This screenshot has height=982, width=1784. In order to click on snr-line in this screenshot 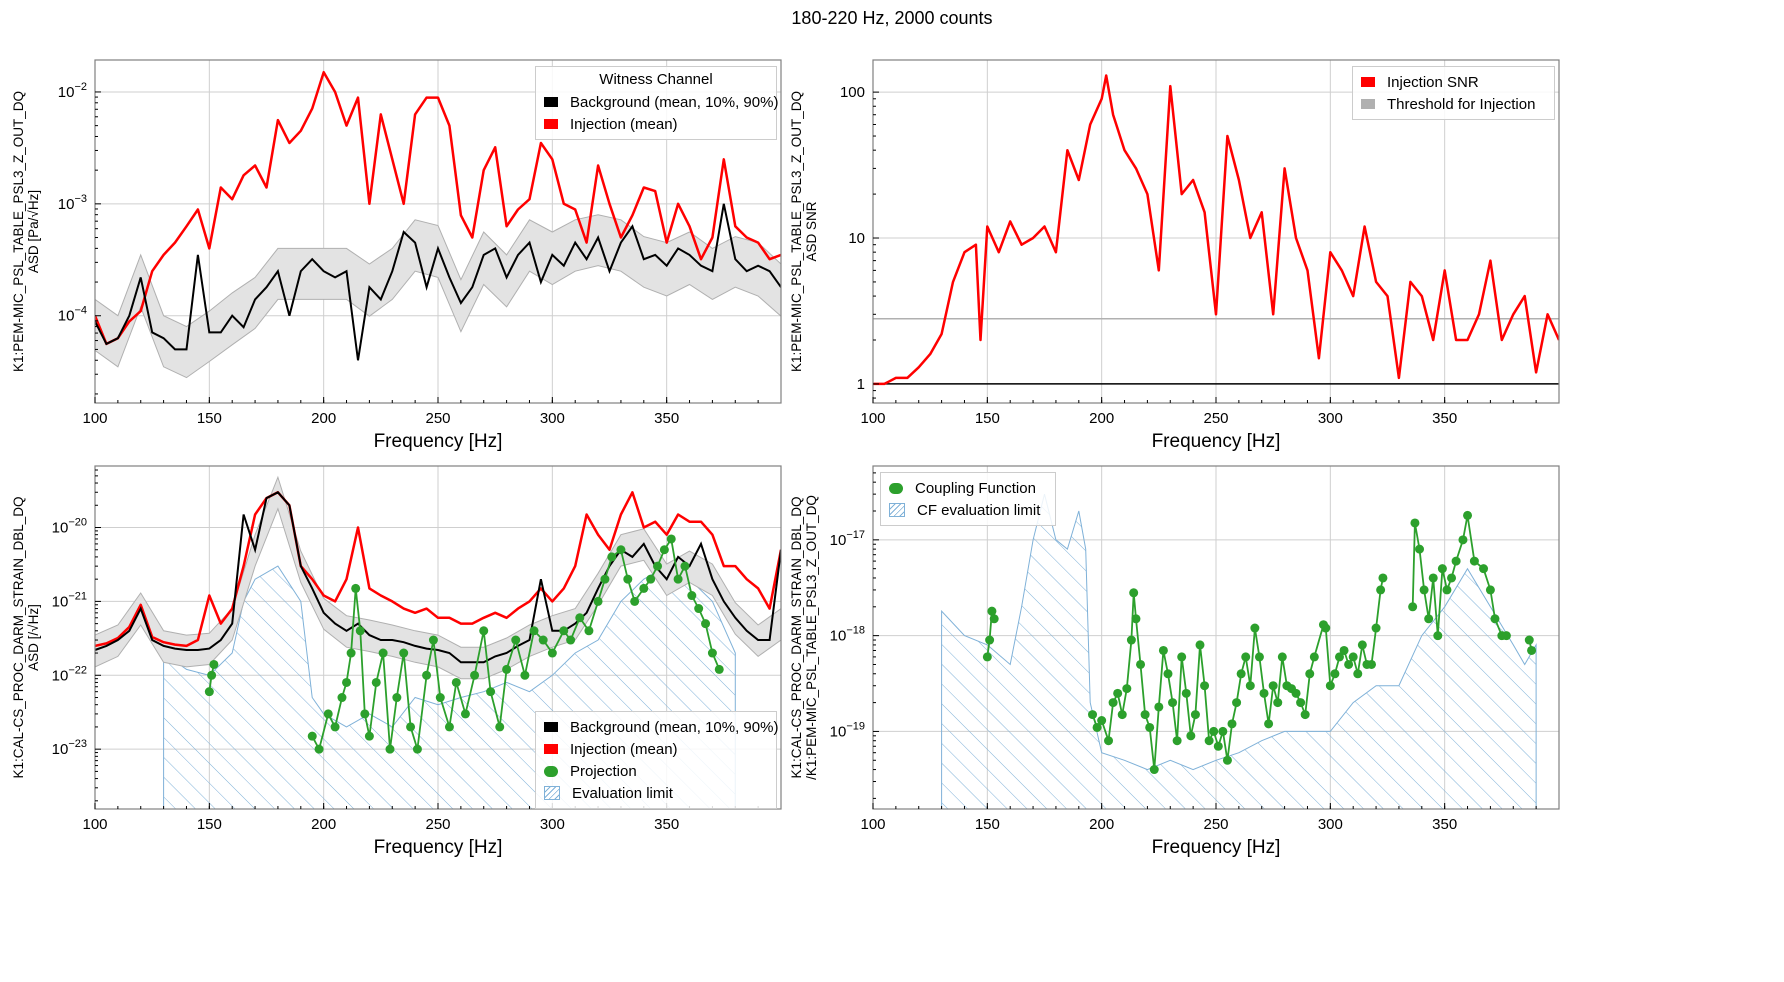, I will do `click(1216, 230)`.